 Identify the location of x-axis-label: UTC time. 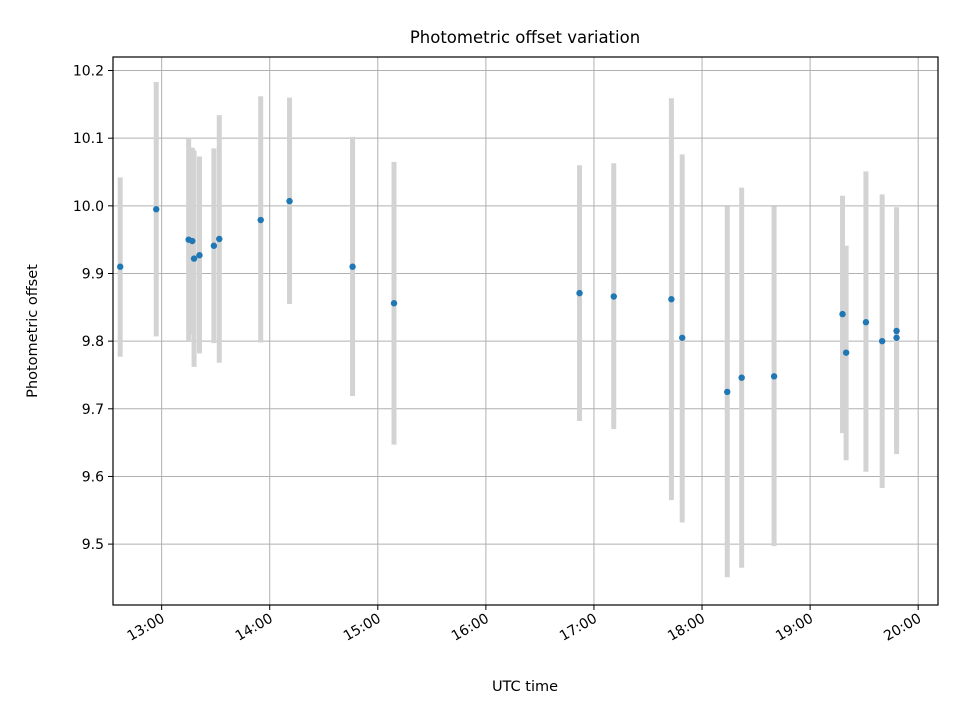
(525, 687).